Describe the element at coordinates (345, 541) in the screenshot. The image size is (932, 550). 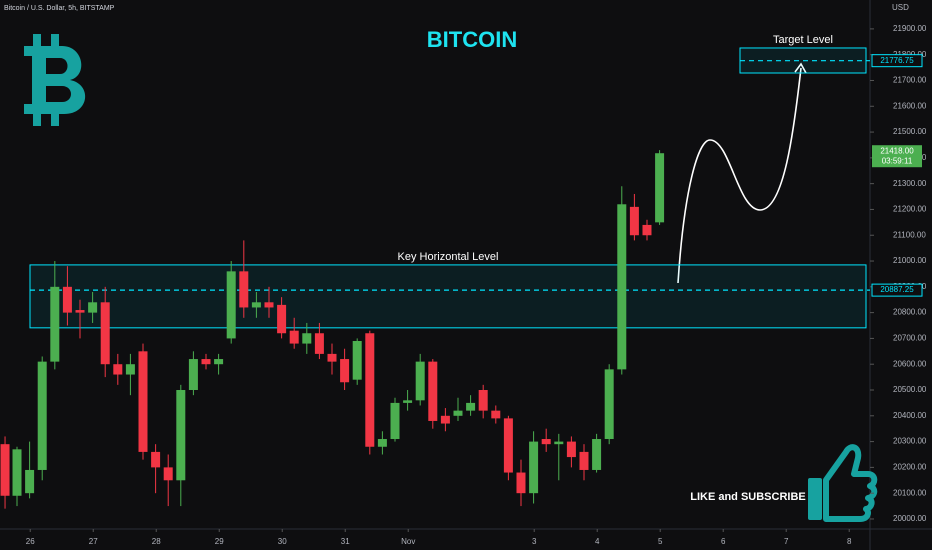
I see `x-tick-label: 31` at that location.